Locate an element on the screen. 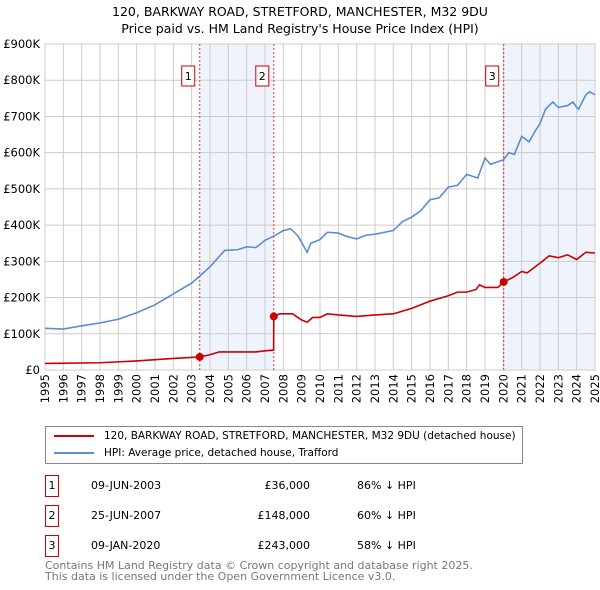 The image size is (600, 590). y-tick-label: £500K is located at coordinates (21, 189).